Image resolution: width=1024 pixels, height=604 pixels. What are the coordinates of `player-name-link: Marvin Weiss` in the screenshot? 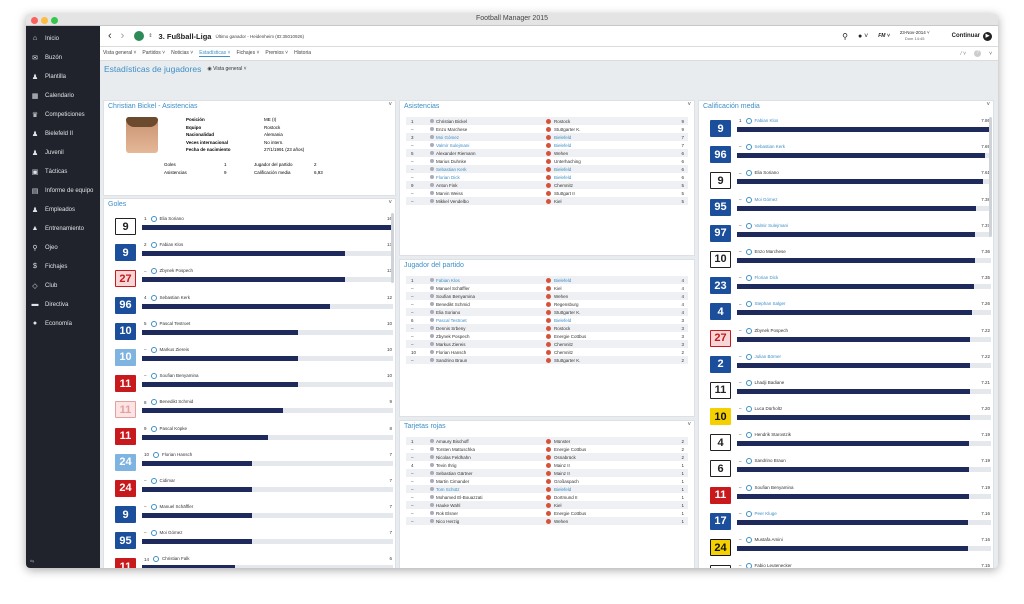 It's located at (449, 193).